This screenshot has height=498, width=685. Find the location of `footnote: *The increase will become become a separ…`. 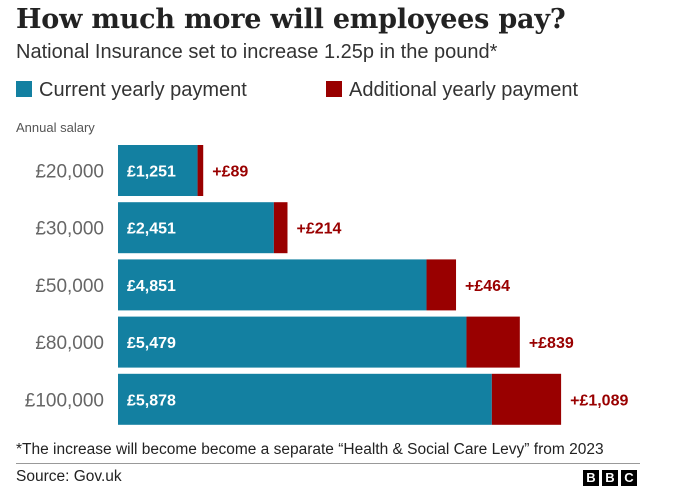

footnote: *The increase will become become a separ… is located at coordinates (310, 449).